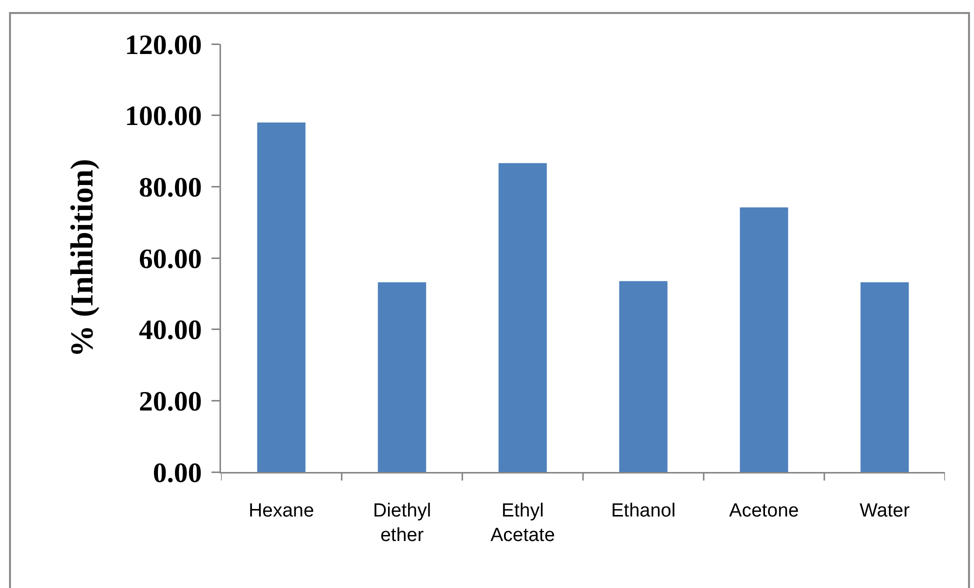 Image resolution: width=974 pixels, height=588 pixels. What do you see at coordinates (170, 259) in the screenshot?
I see `y-tick-label: 60.00` at bounding box center [170, 259].